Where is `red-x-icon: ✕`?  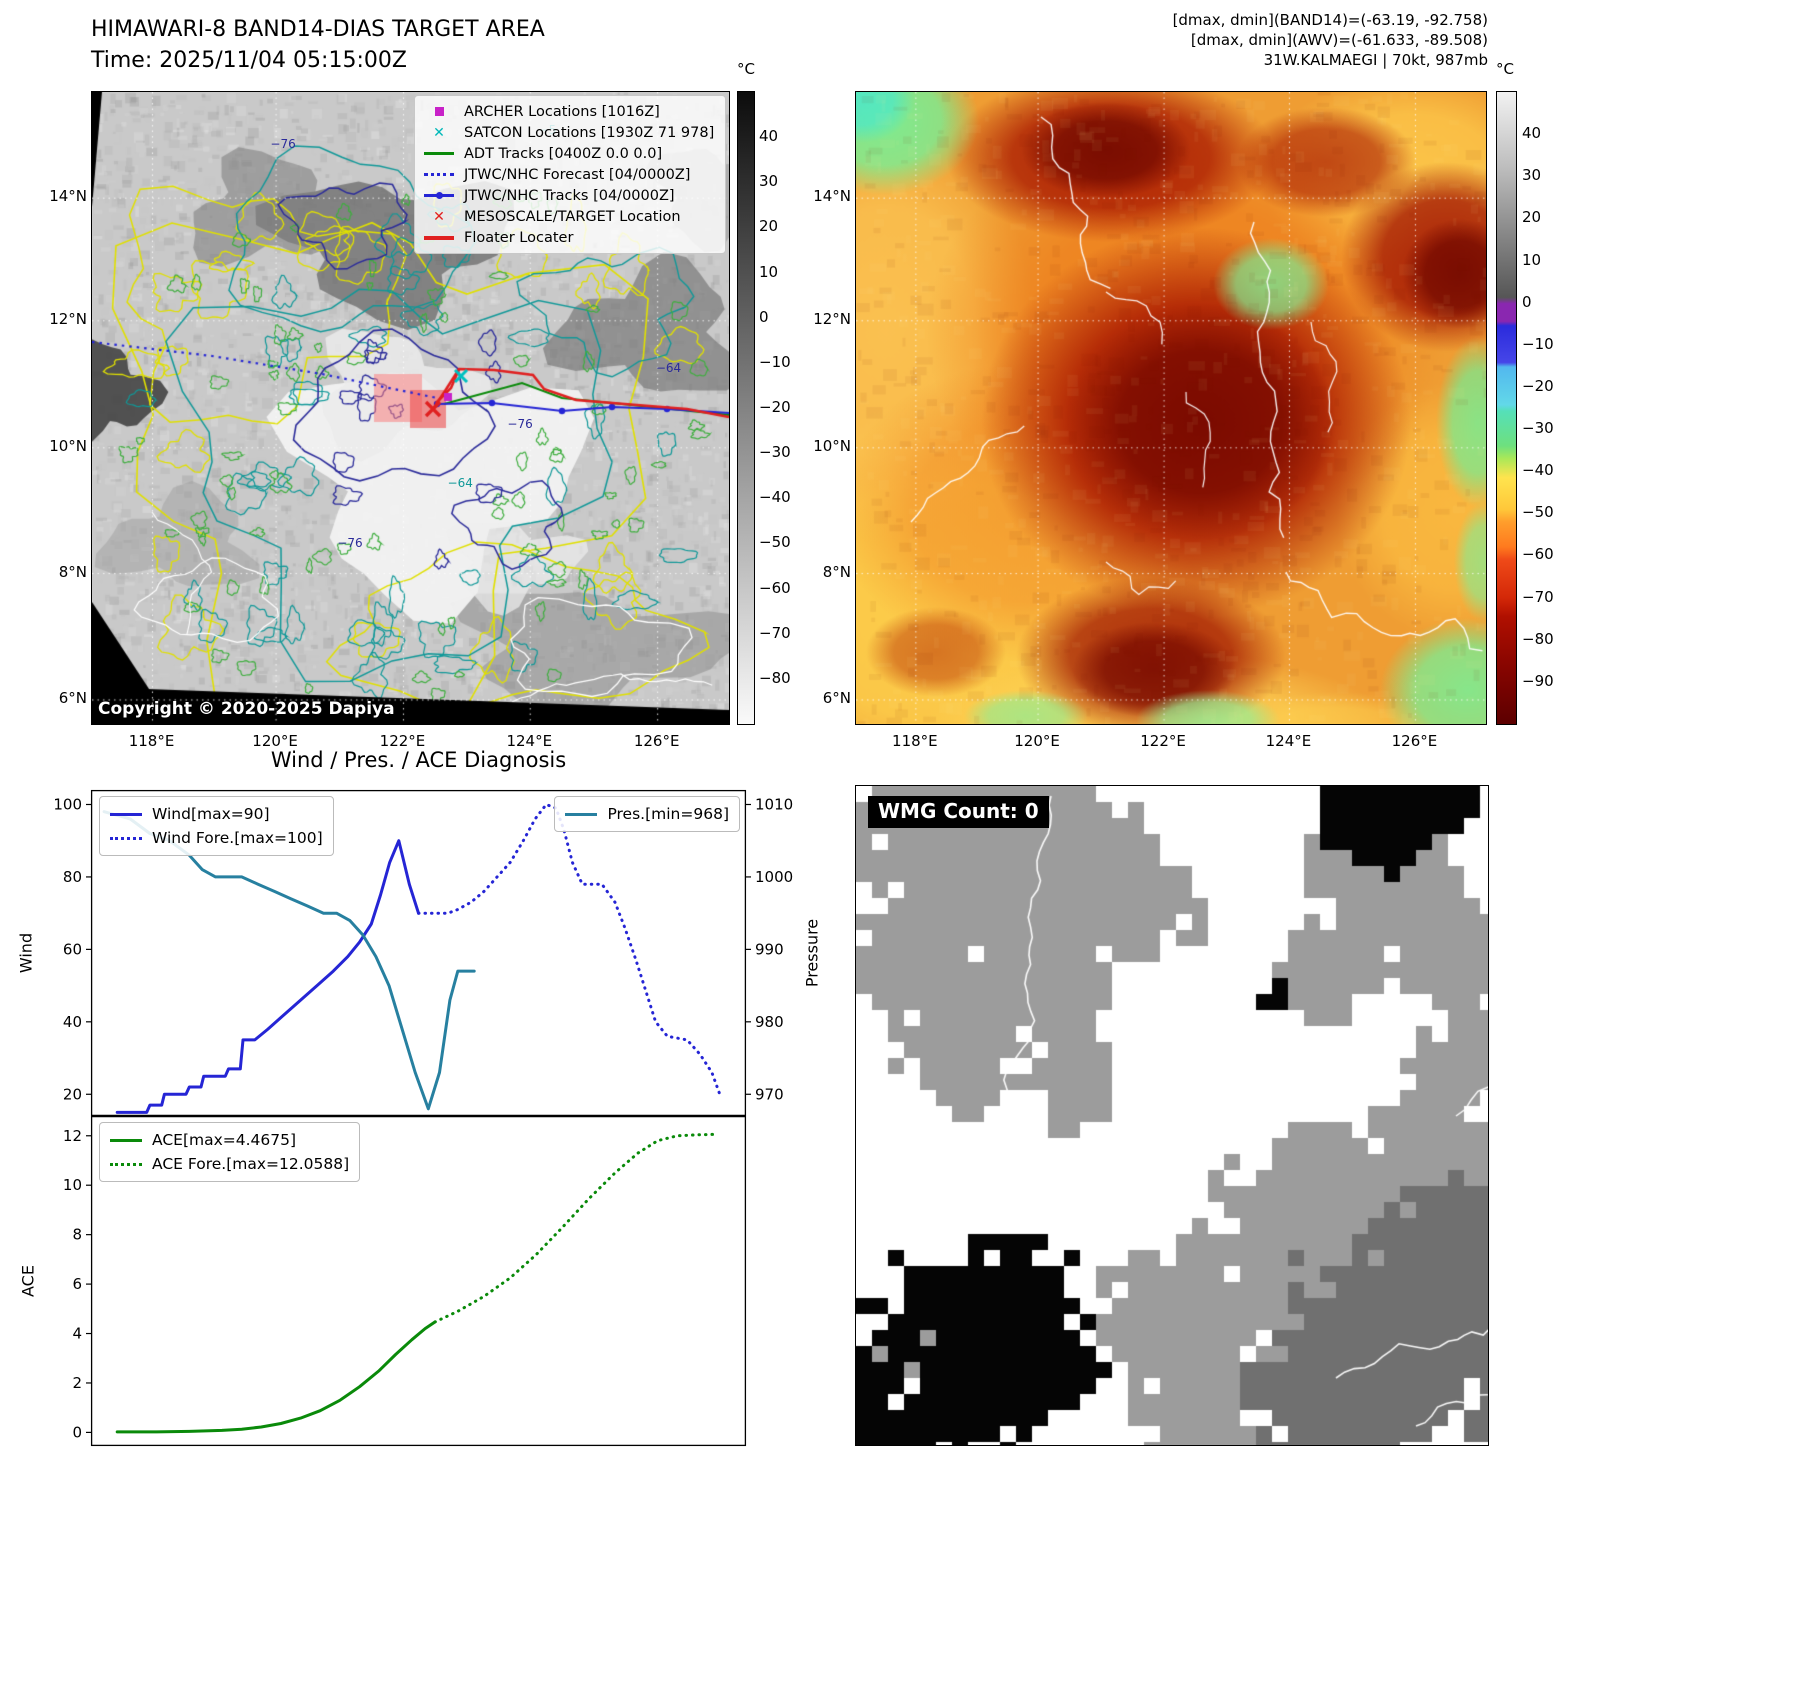
red-x-icon: ✕ is located at coordinates (439, 216).